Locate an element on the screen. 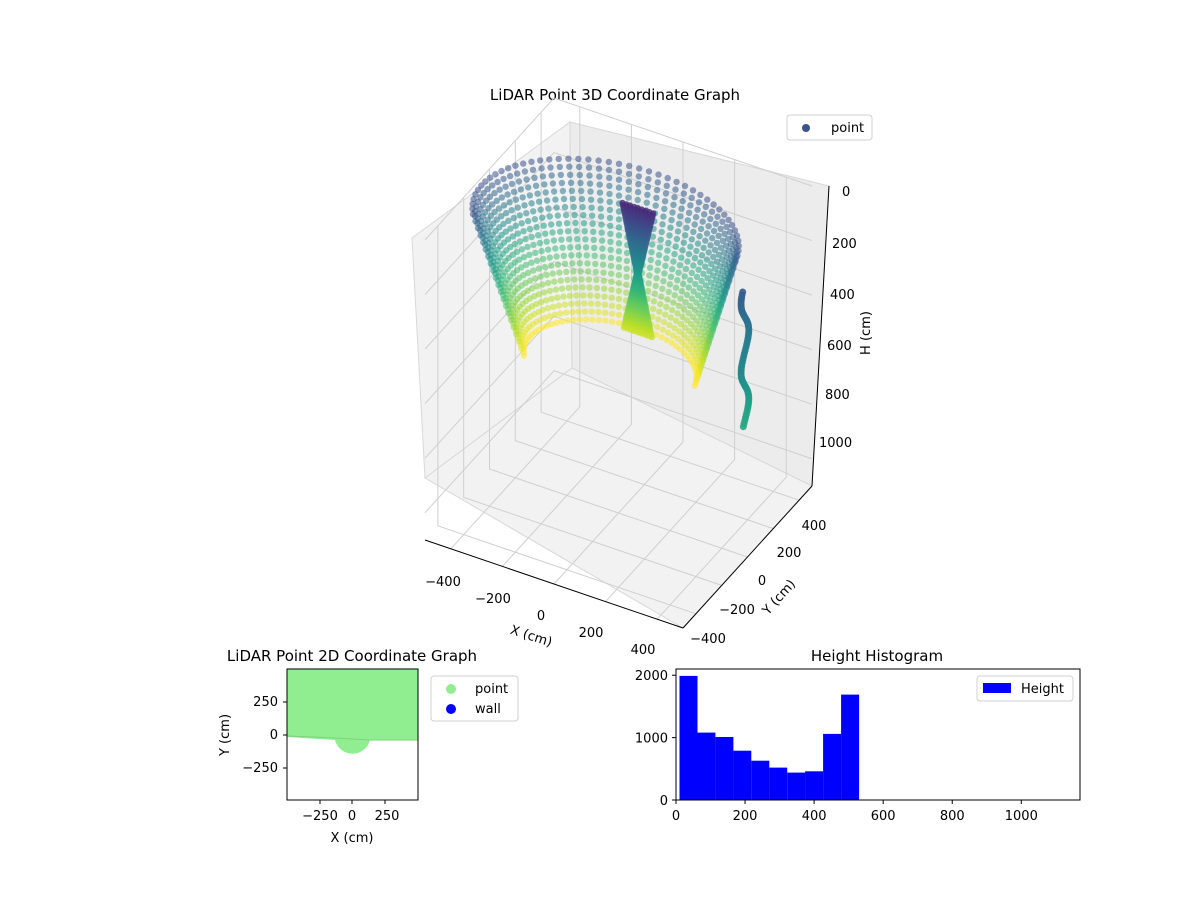 The image size is (1200, 900). plot2d-point-semicircle is located at coordinates (352, 736).